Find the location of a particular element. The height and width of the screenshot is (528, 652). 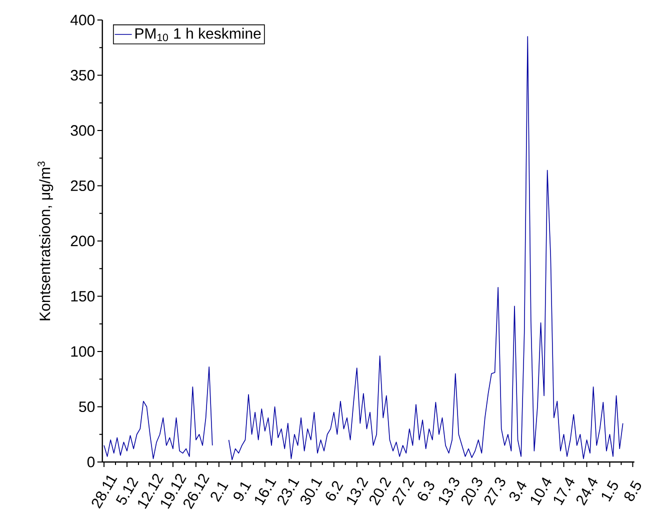

y-tick-label: 50 is located at coordinates (87, 406).